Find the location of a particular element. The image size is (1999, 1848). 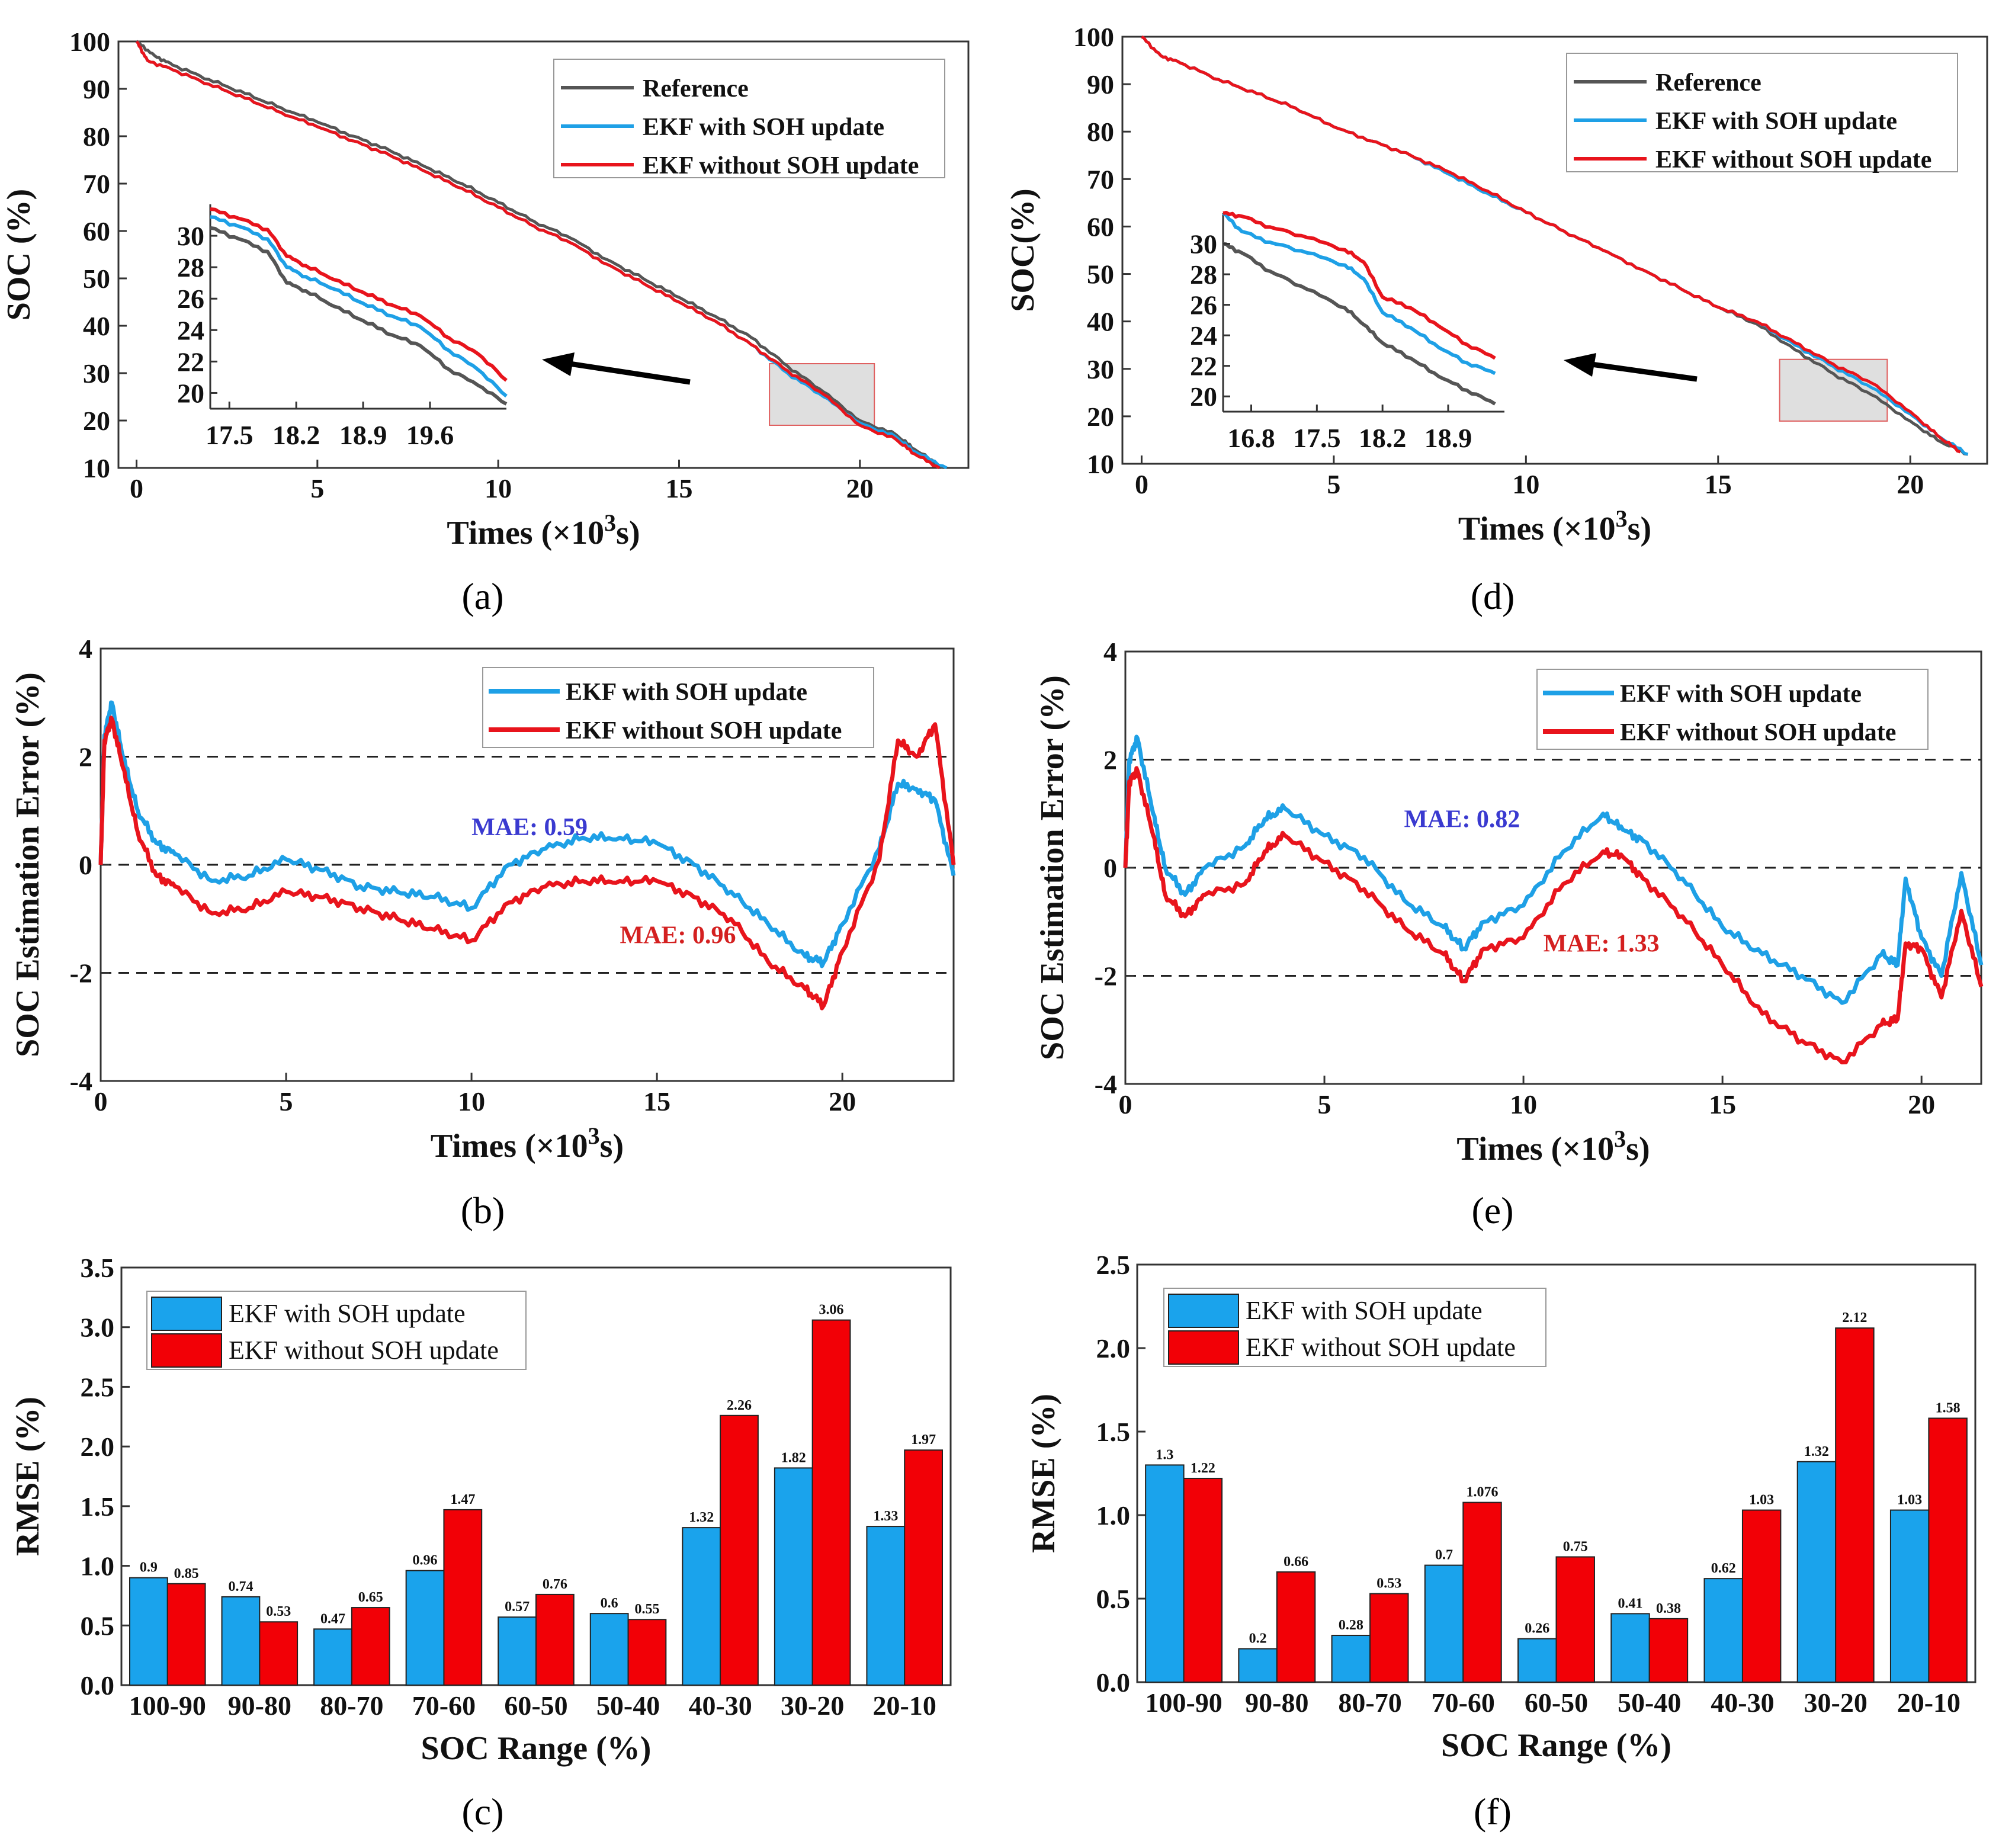

inset-y-tick-label: 22 is located at coordinates (1203, 366).